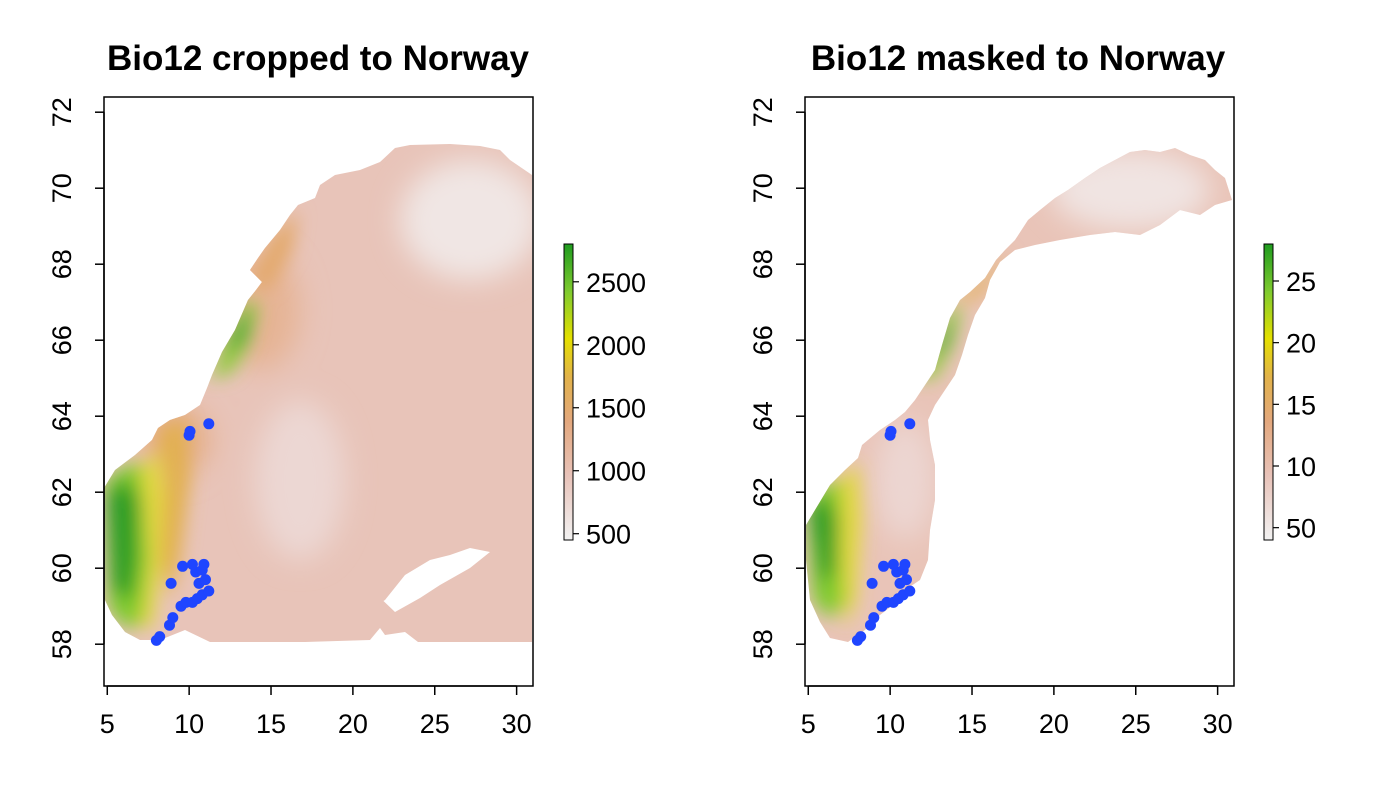 This screenshot has height=790, width=1394. I want to click on legend-label: 25, so click(1301, 282).